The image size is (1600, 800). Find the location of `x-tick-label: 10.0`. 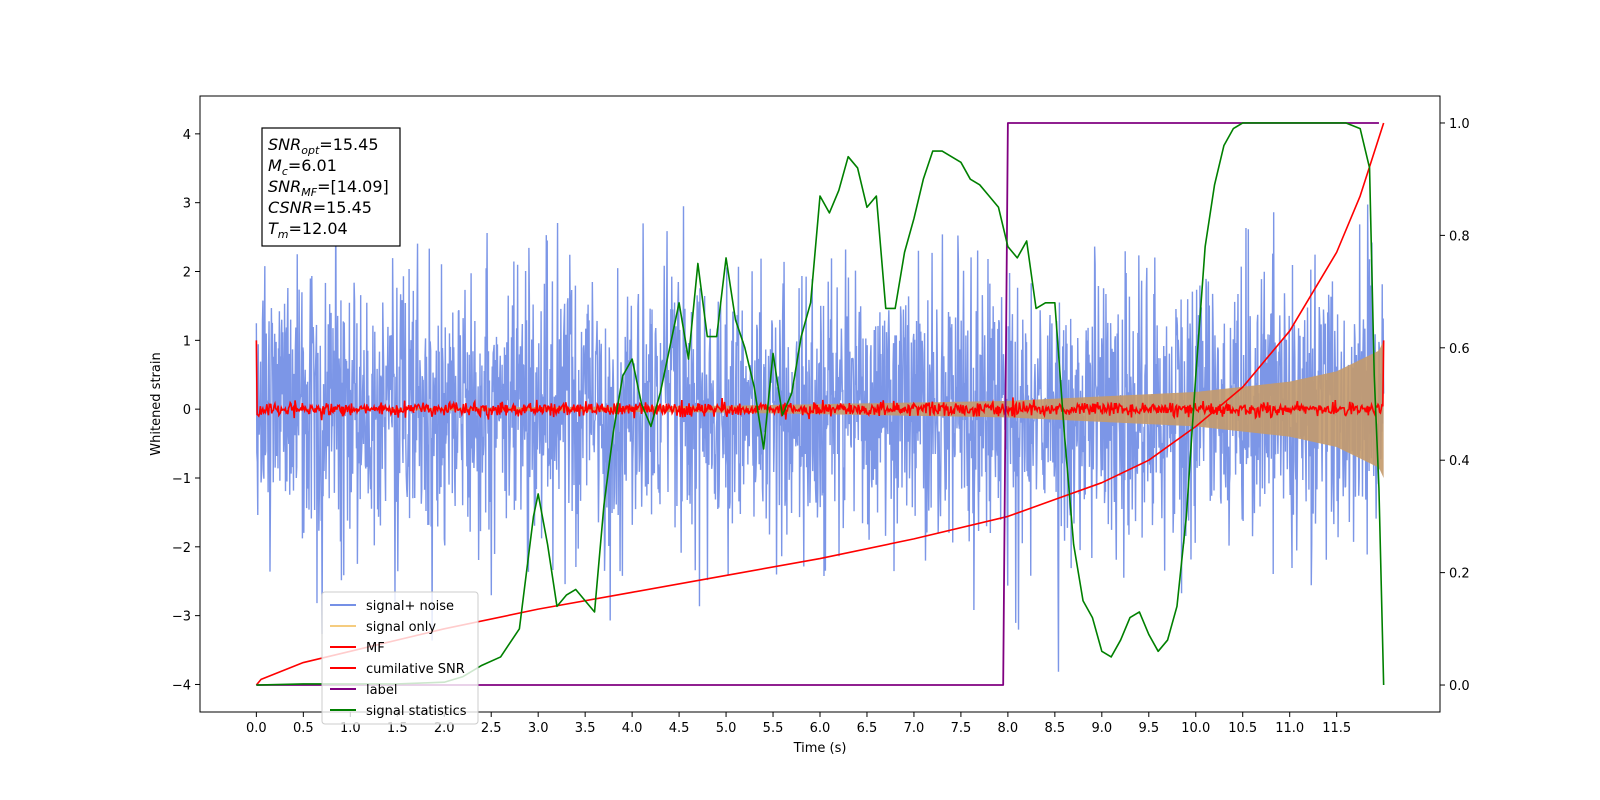

x-tick-label: 10.0 is located at coordinates (1195, 728).